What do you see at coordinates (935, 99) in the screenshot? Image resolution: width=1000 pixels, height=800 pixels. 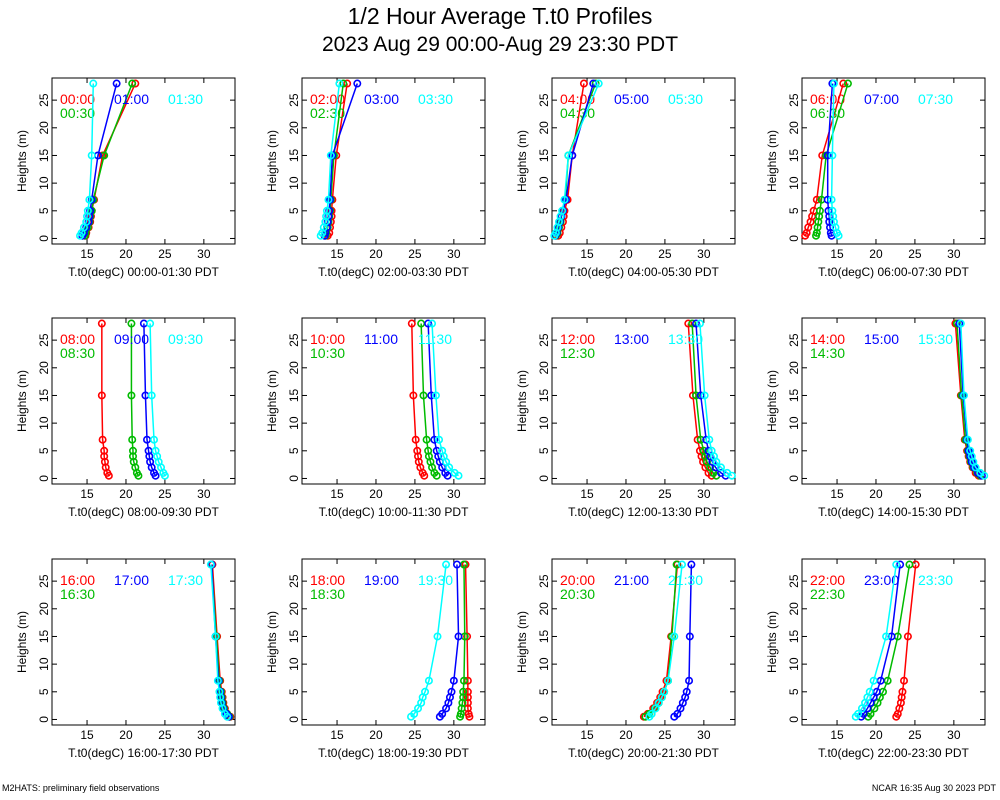 I see `legend-label: 07:30` at bounding box center [935, 99].